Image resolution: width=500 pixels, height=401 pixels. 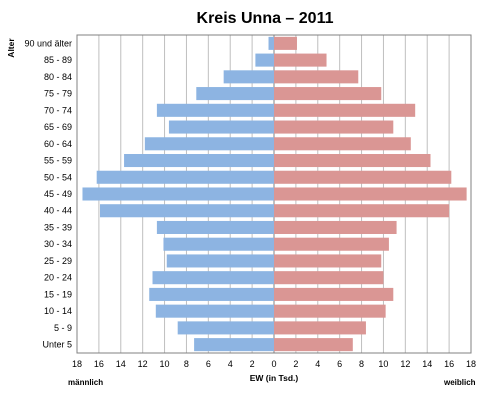 What do you see at coordinates (58, 77) in the screenshot?
I see `y-tick-label: 80 - 84` at bounding box center [58, 77].